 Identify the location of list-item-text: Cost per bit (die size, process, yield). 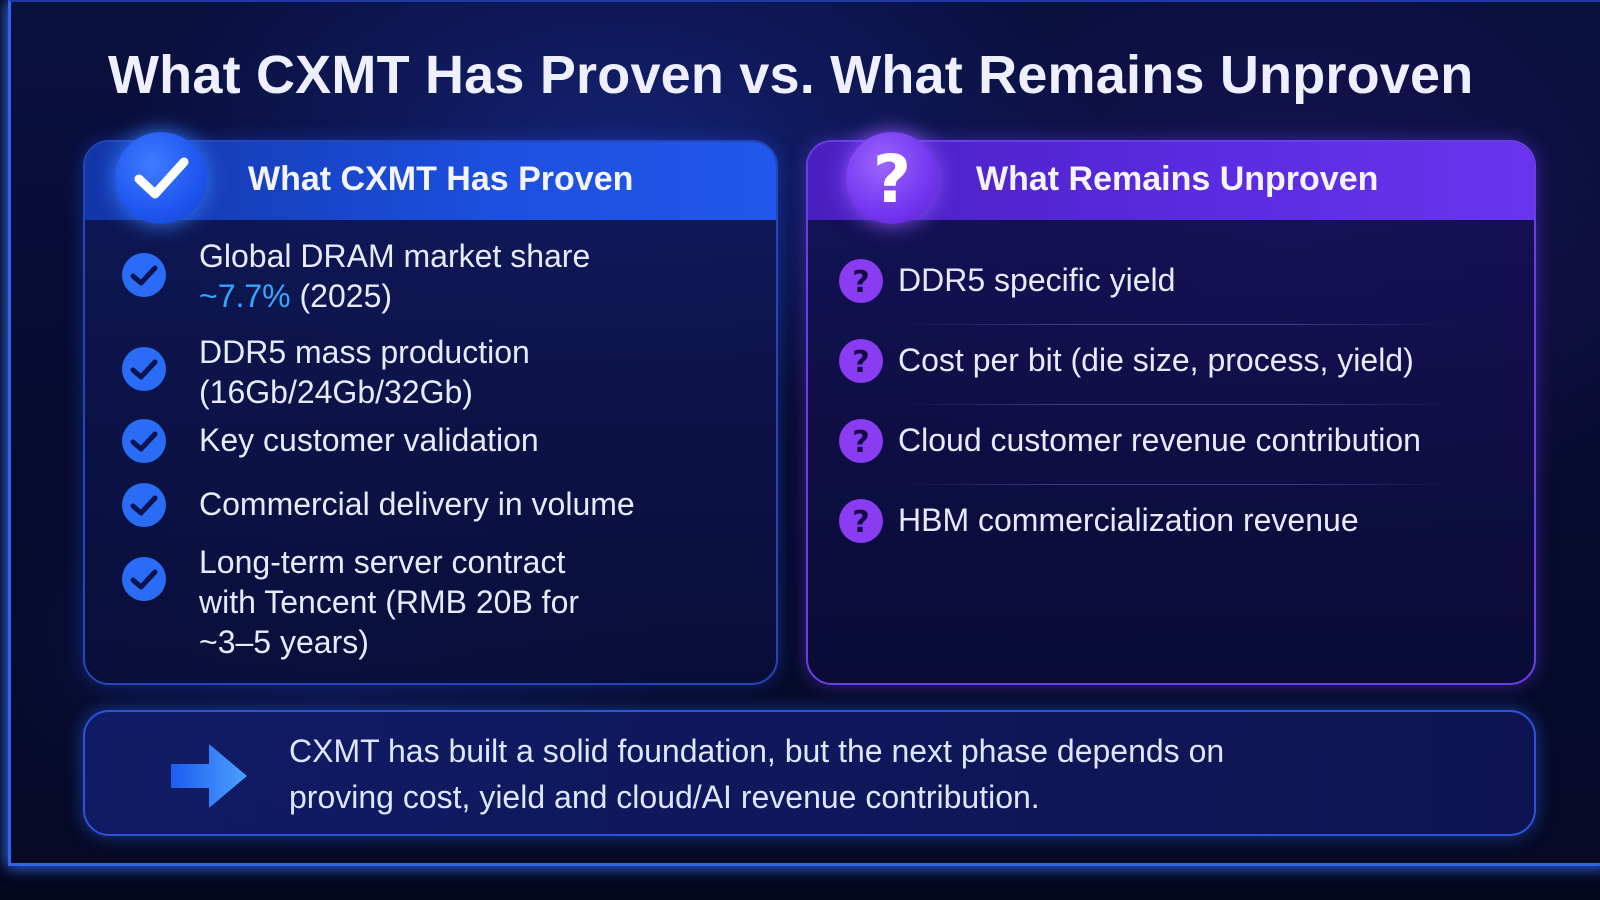
(1156, 360).